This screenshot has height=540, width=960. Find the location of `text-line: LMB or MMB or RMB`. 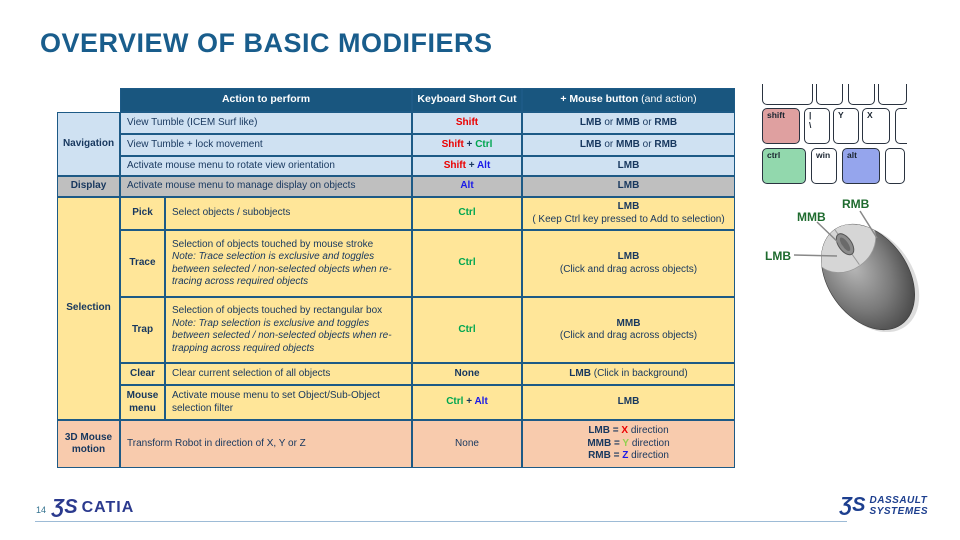

text-line: LMB or MMB or RMB is located at coordinates (628, 144).